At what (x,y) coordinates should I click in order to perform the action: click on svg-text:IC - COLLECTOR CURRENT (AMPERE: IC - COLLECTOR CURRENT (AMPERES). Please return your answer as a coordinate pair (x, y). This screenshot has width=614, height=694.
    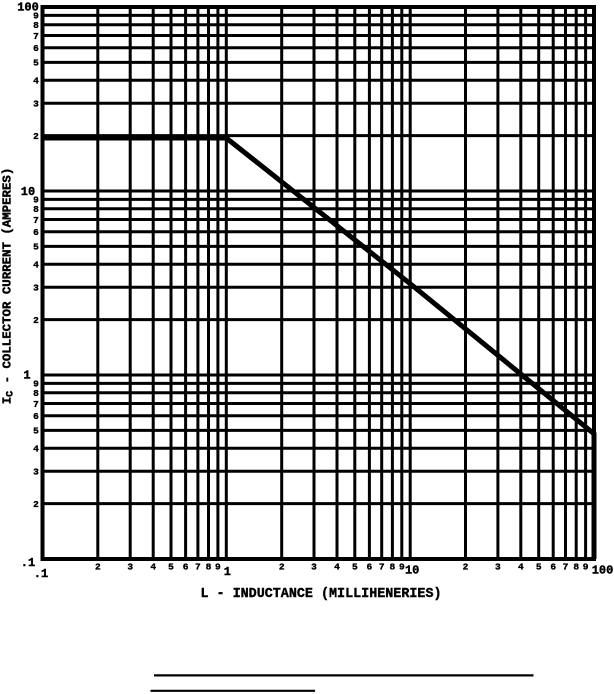
    Looking at the image, I should click on (9, 286).